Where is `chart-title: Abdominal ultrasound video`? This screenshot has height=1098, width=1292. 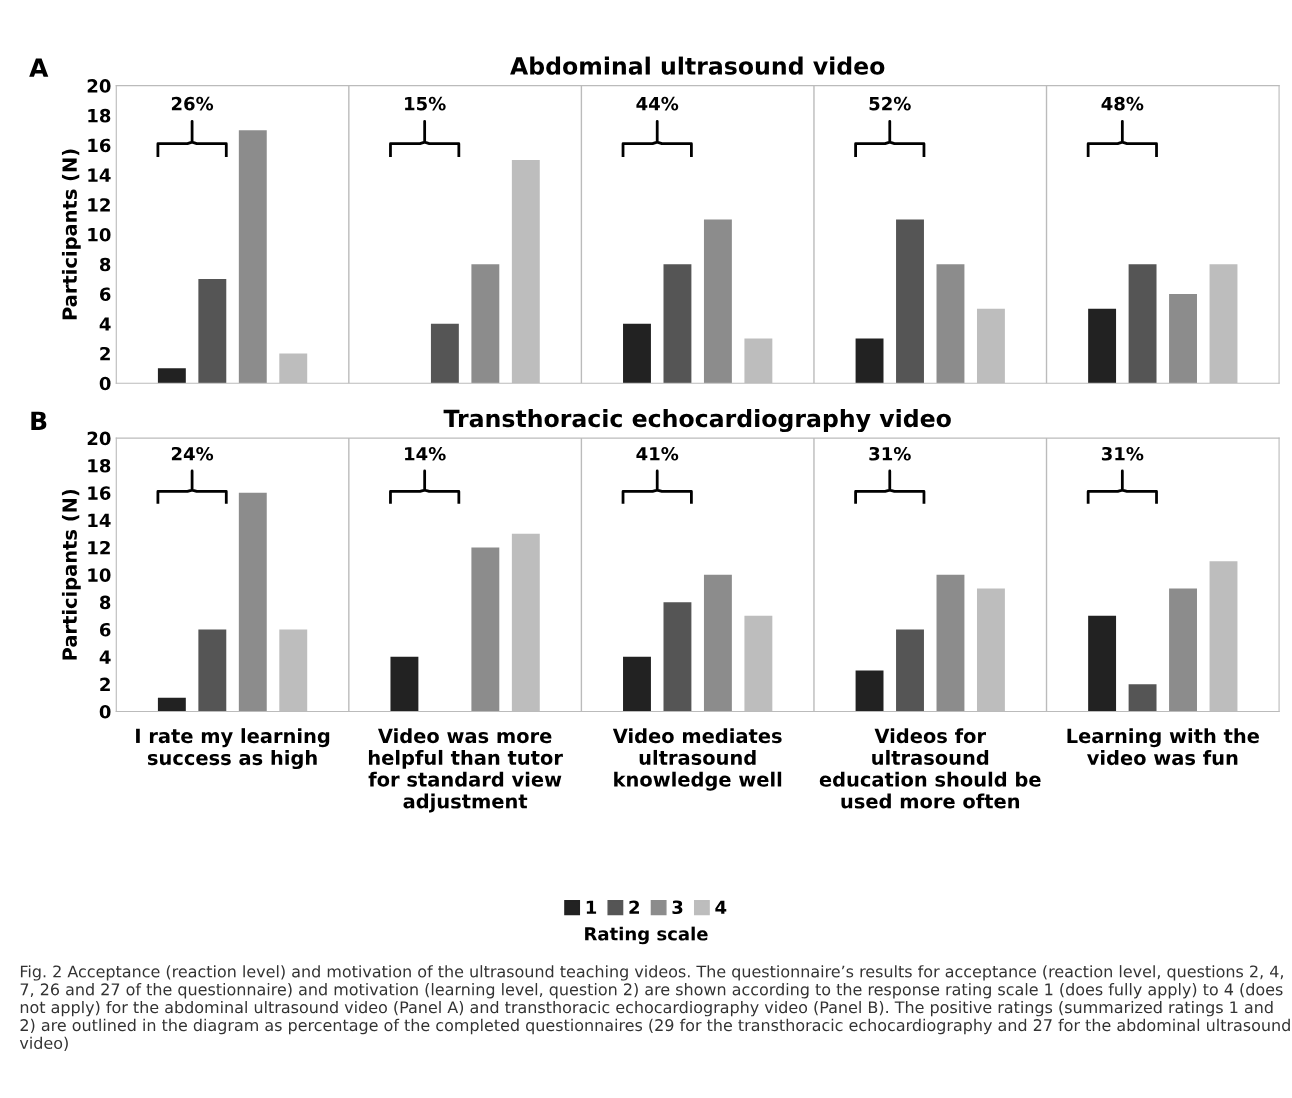
chart-title: Abdominal ultrasound video is located at coordinates (697, 65).